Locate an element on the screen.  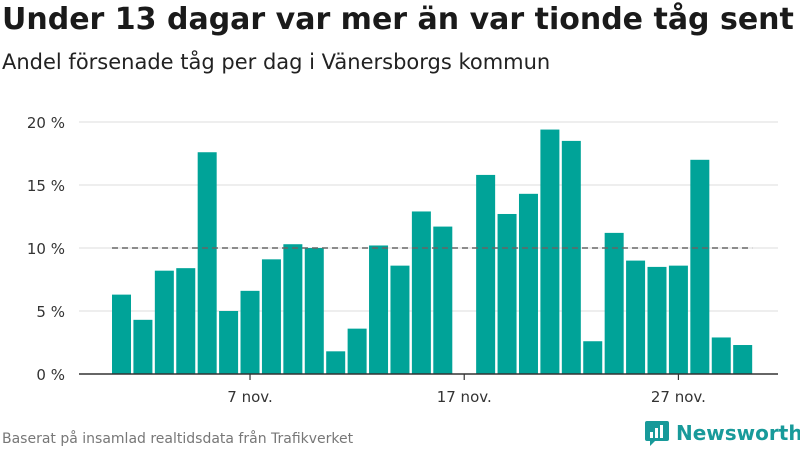
y-tick-label: 5 % is located at coordinates (50, 312).